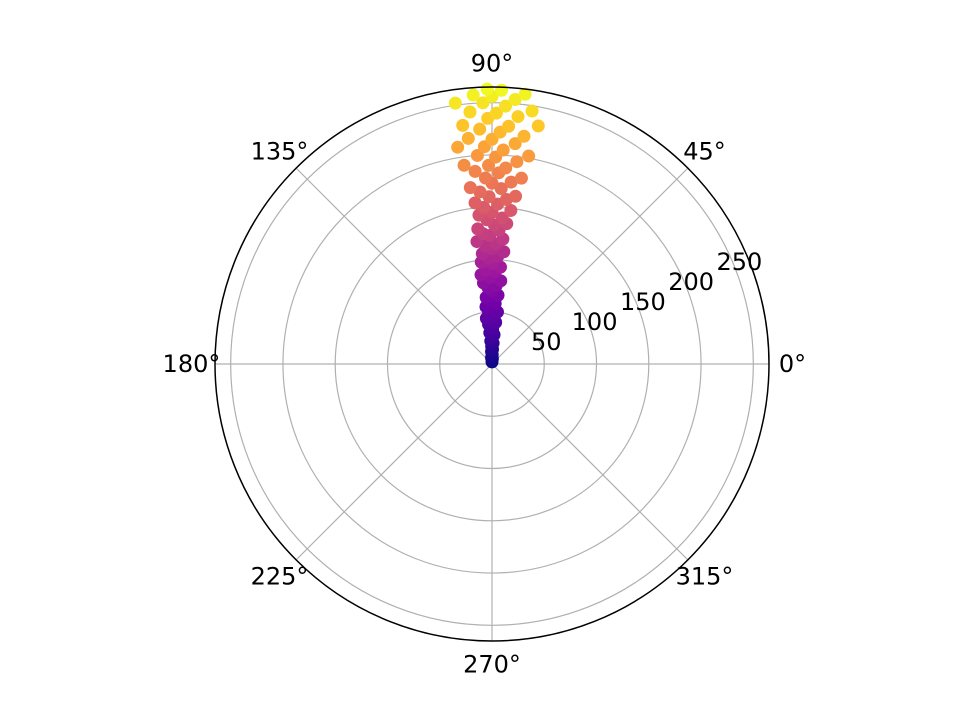  I want to click on r-tick-label-250: 250, so click(740, 262).